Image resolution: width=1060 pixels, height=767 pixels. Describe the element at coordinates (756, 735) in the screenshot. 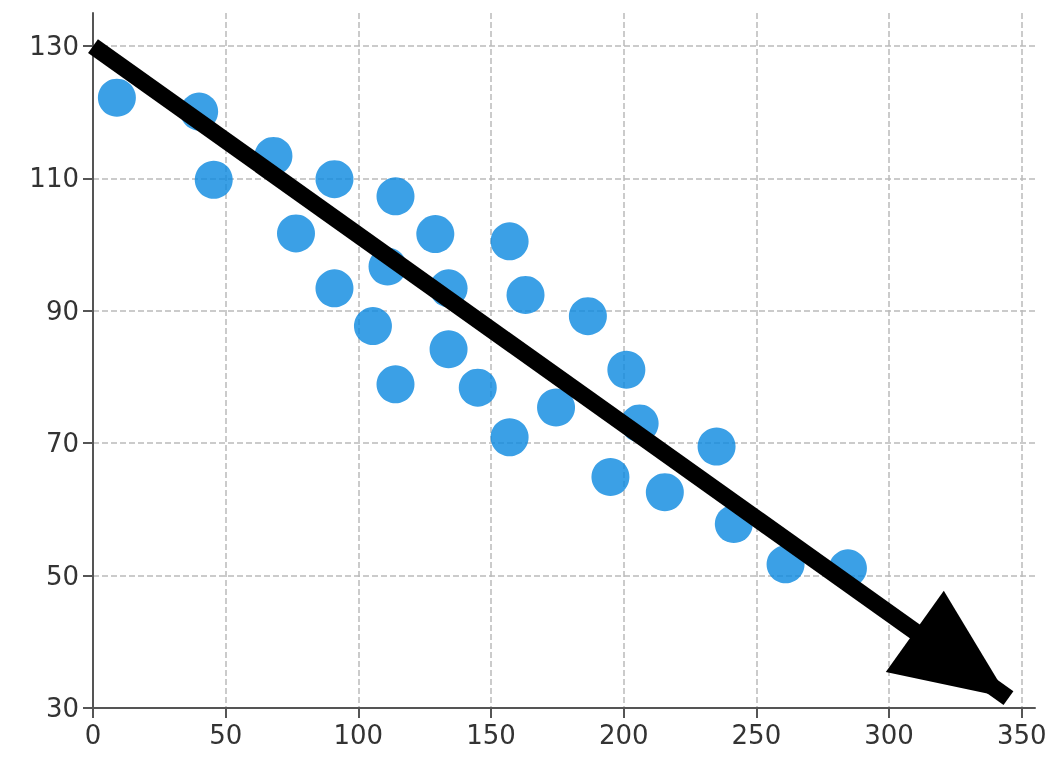

I see `x-tick-label: 250` at that location.